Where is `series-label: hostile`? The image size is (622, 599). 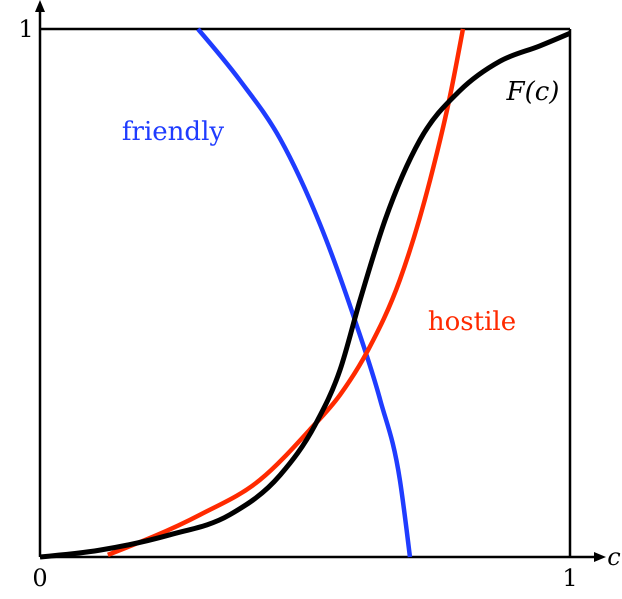
series-label: hostile is located at coordinates (472, 322).